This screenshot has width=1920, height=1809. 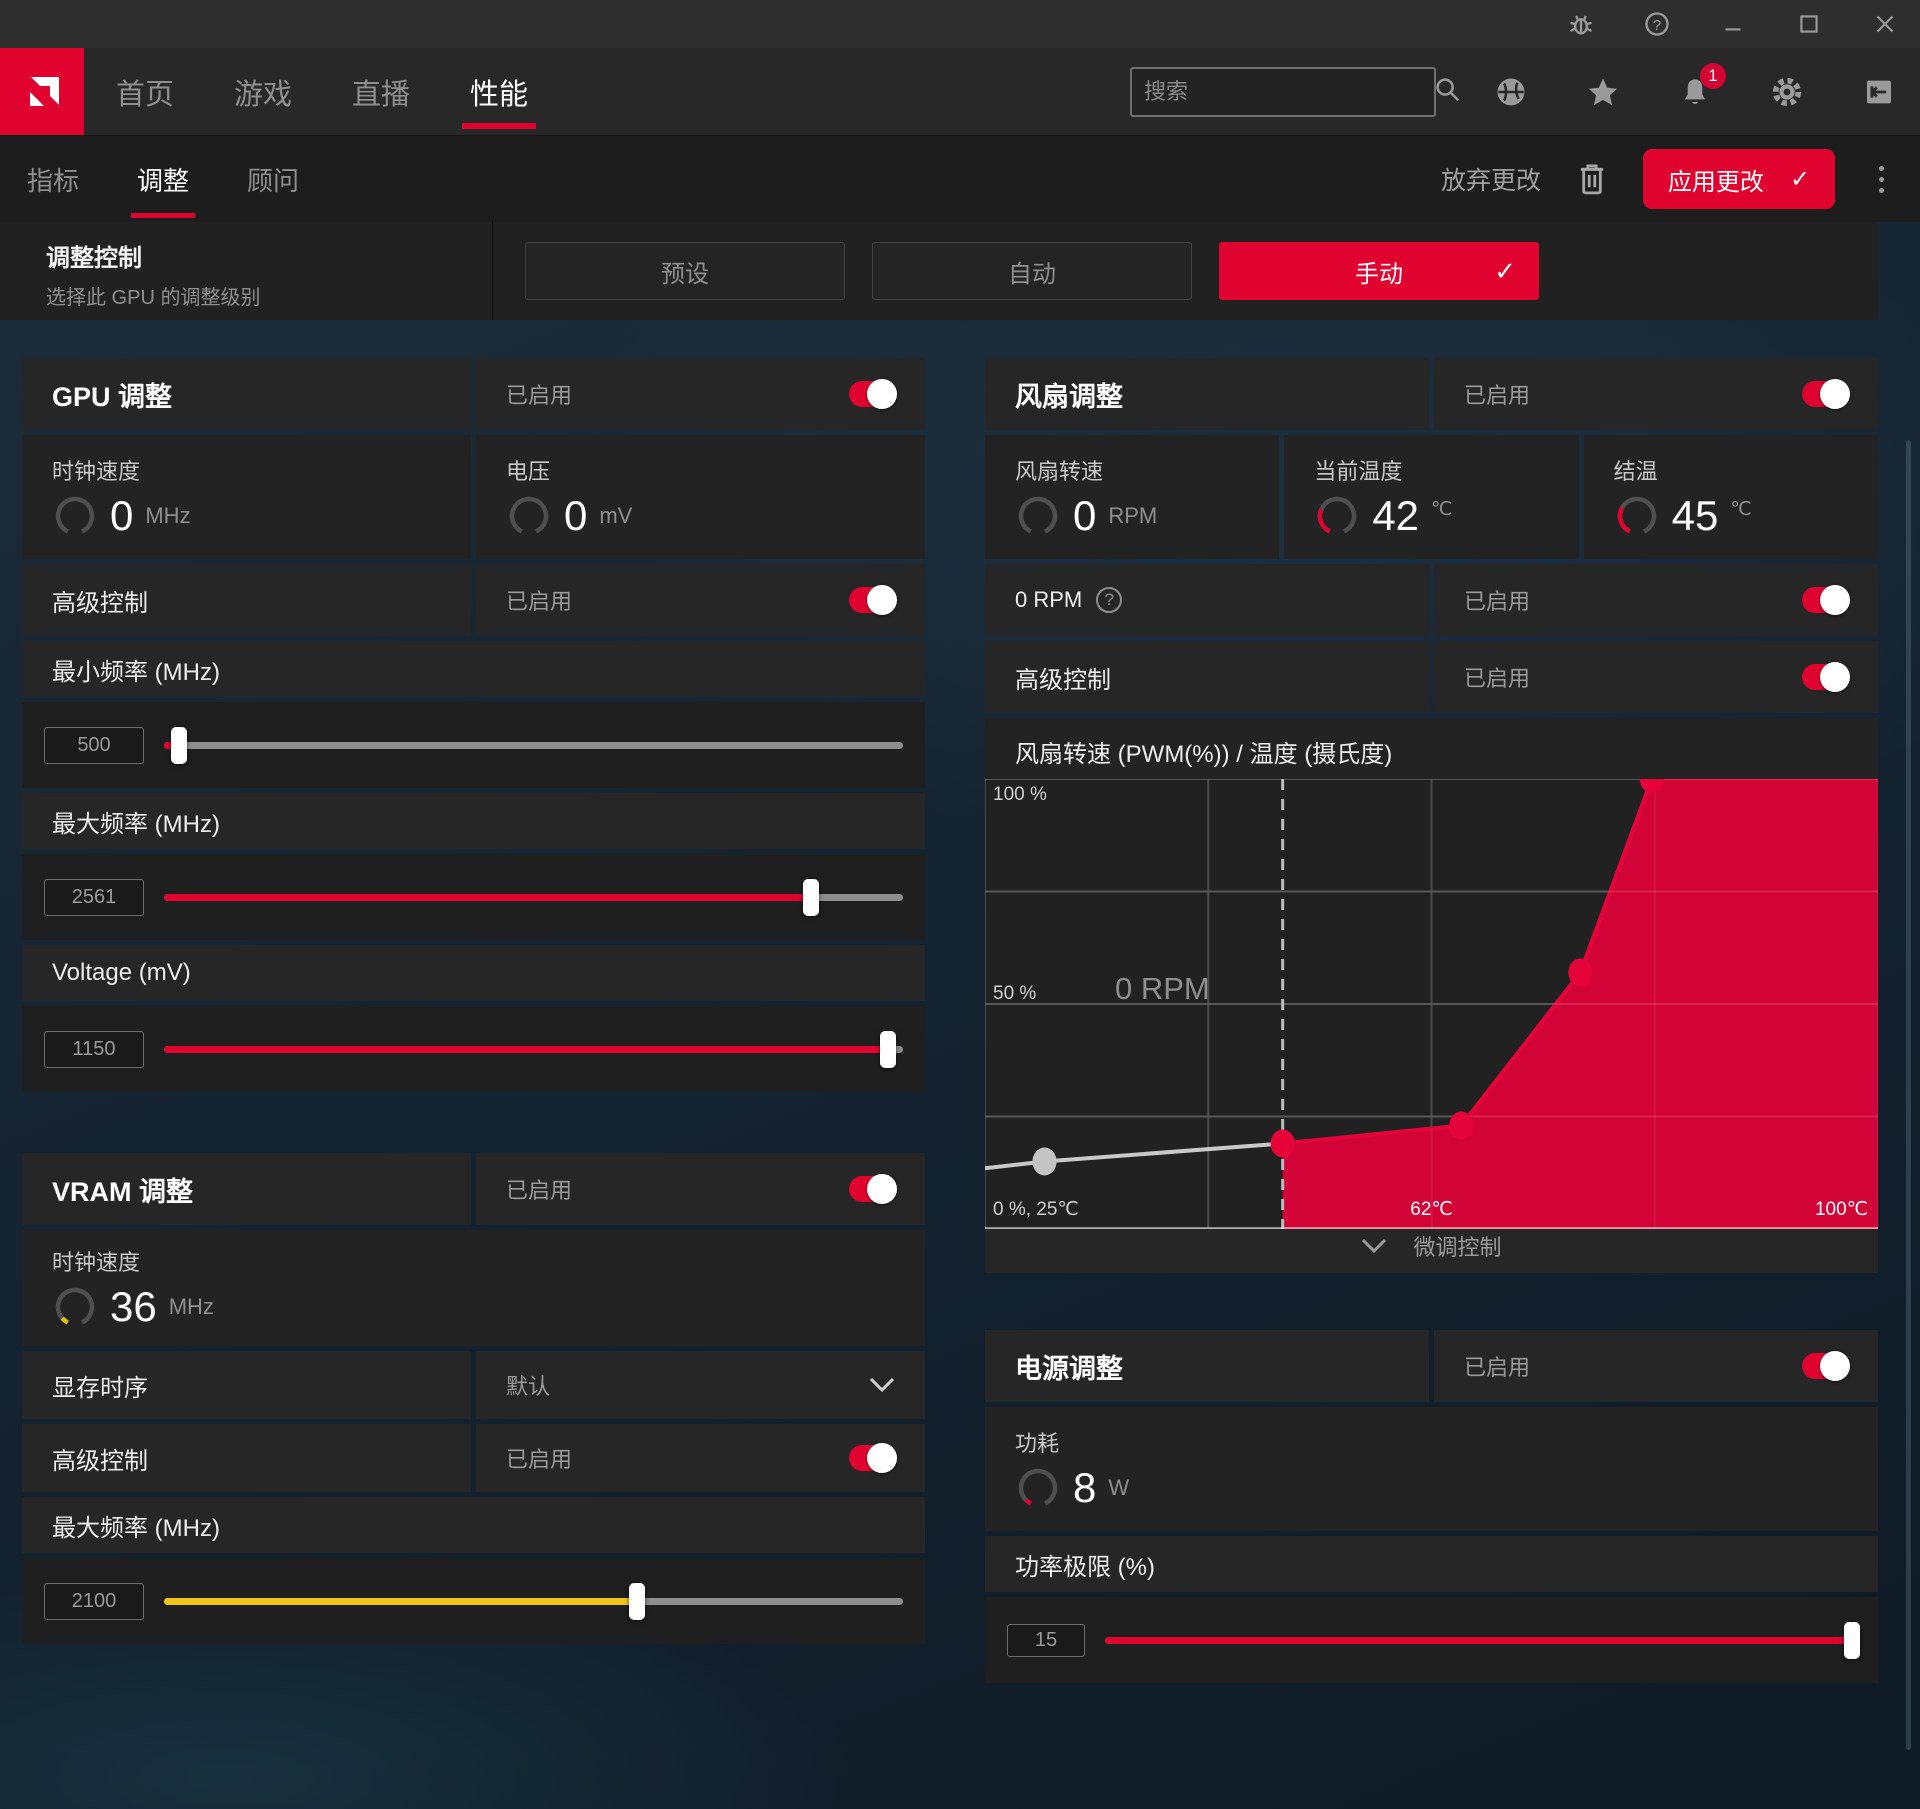 I want to click on apply-changes-button: 应用更改 ✓, so click(x=1739, y=179).